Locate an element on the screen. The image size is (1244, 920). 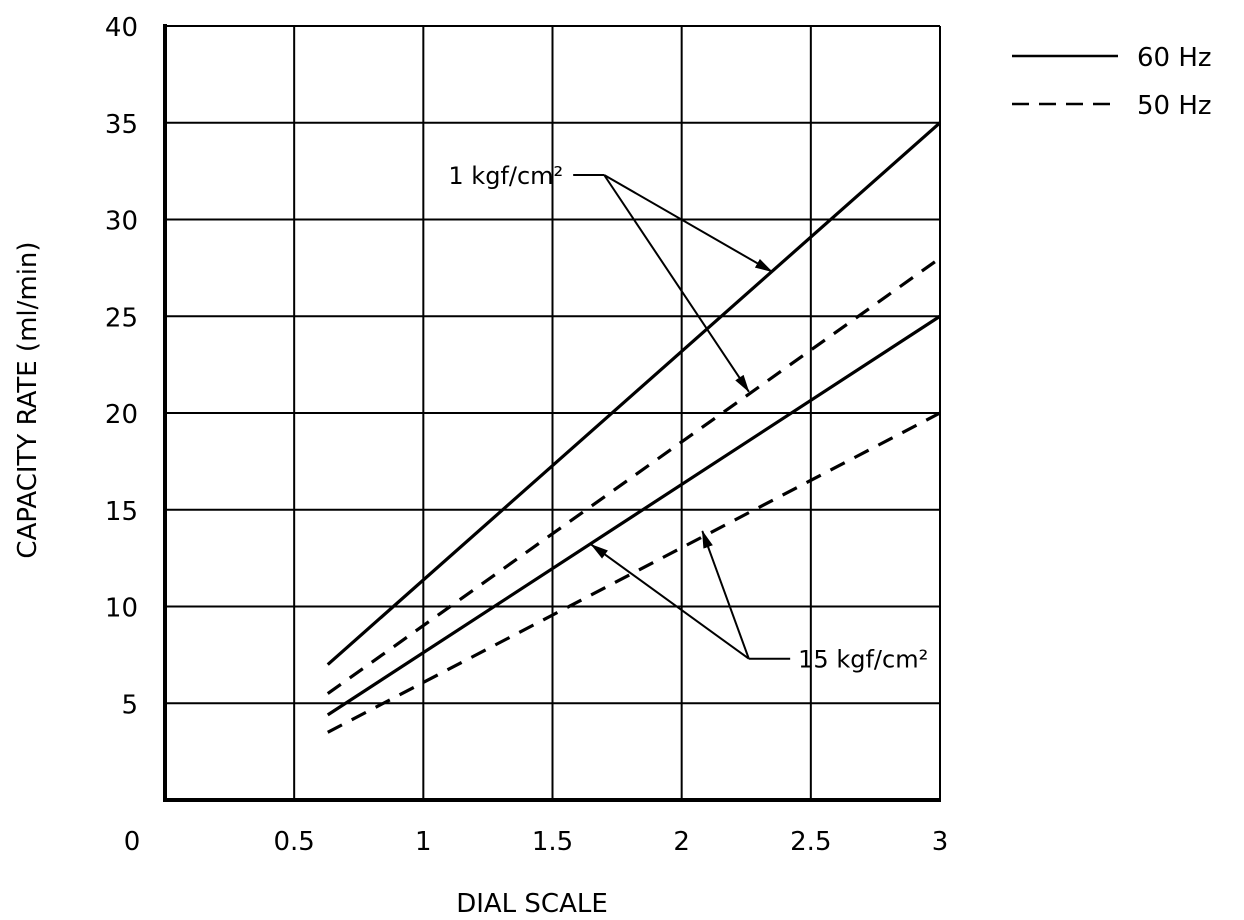
y-tick-label: 10 is located at coordinates (121, 609).